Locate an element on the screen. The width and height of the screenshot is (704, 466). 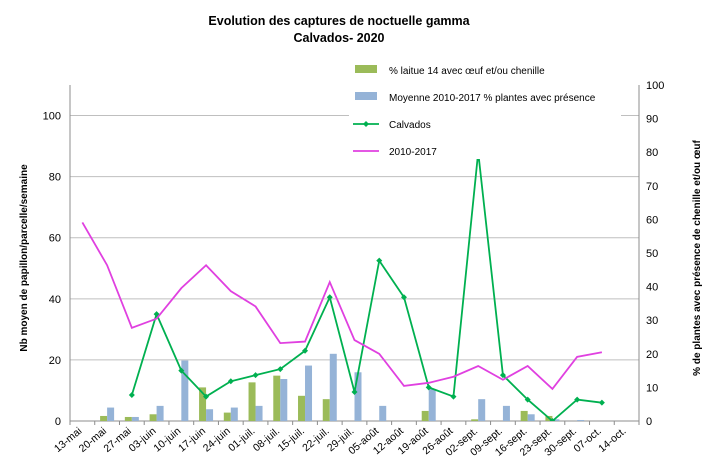
y2-tick-label: 90 is located at coordinates (652, 120).